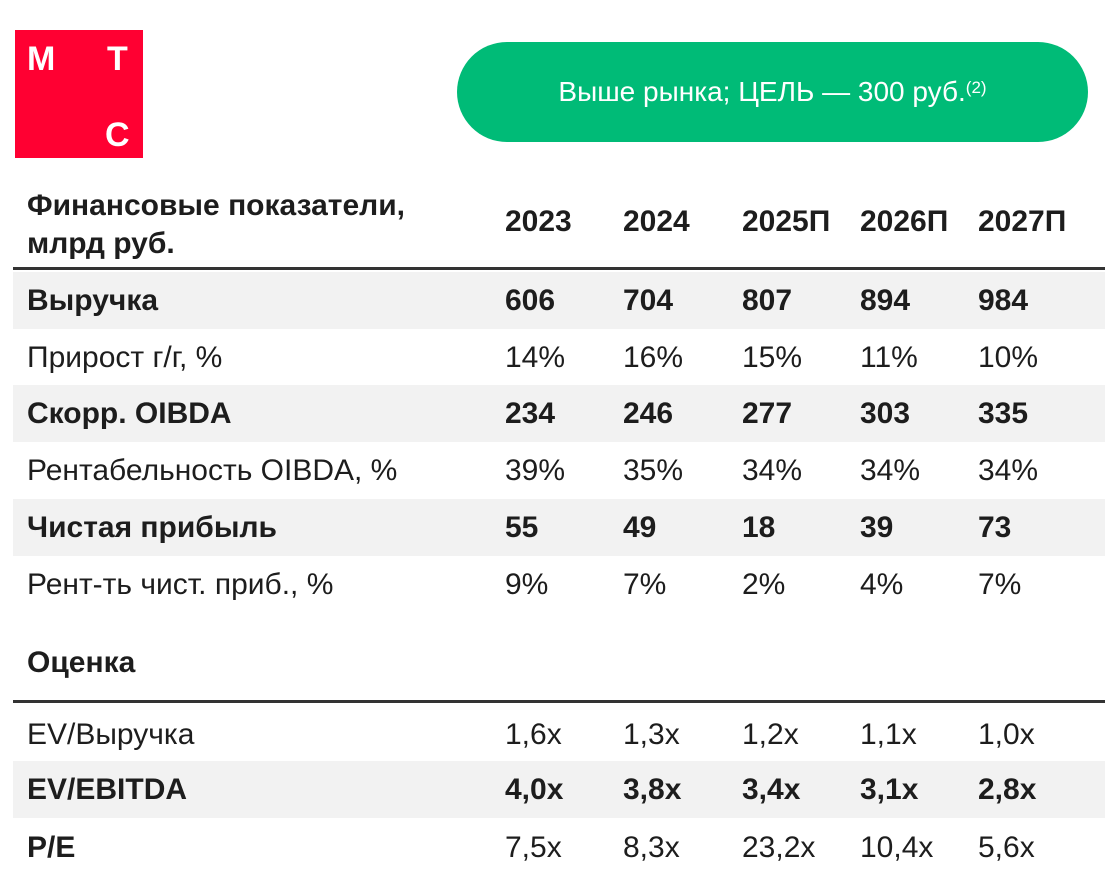  Describe the element at coordinates (117, 135) in the screenshot. I see `logo-letter: С` at that location.